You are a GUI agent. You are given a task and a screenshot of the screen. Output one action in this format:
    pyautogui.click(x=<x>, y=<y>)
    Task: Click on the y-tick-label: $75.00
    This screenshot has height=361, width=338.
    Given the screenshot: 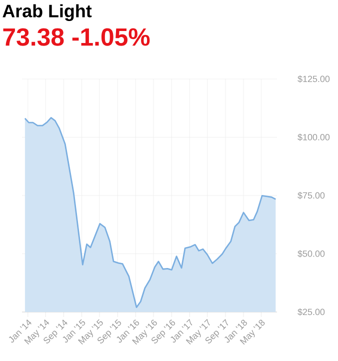 What is the action you would take?
    pyautogui.click(x=311, y=196)
    